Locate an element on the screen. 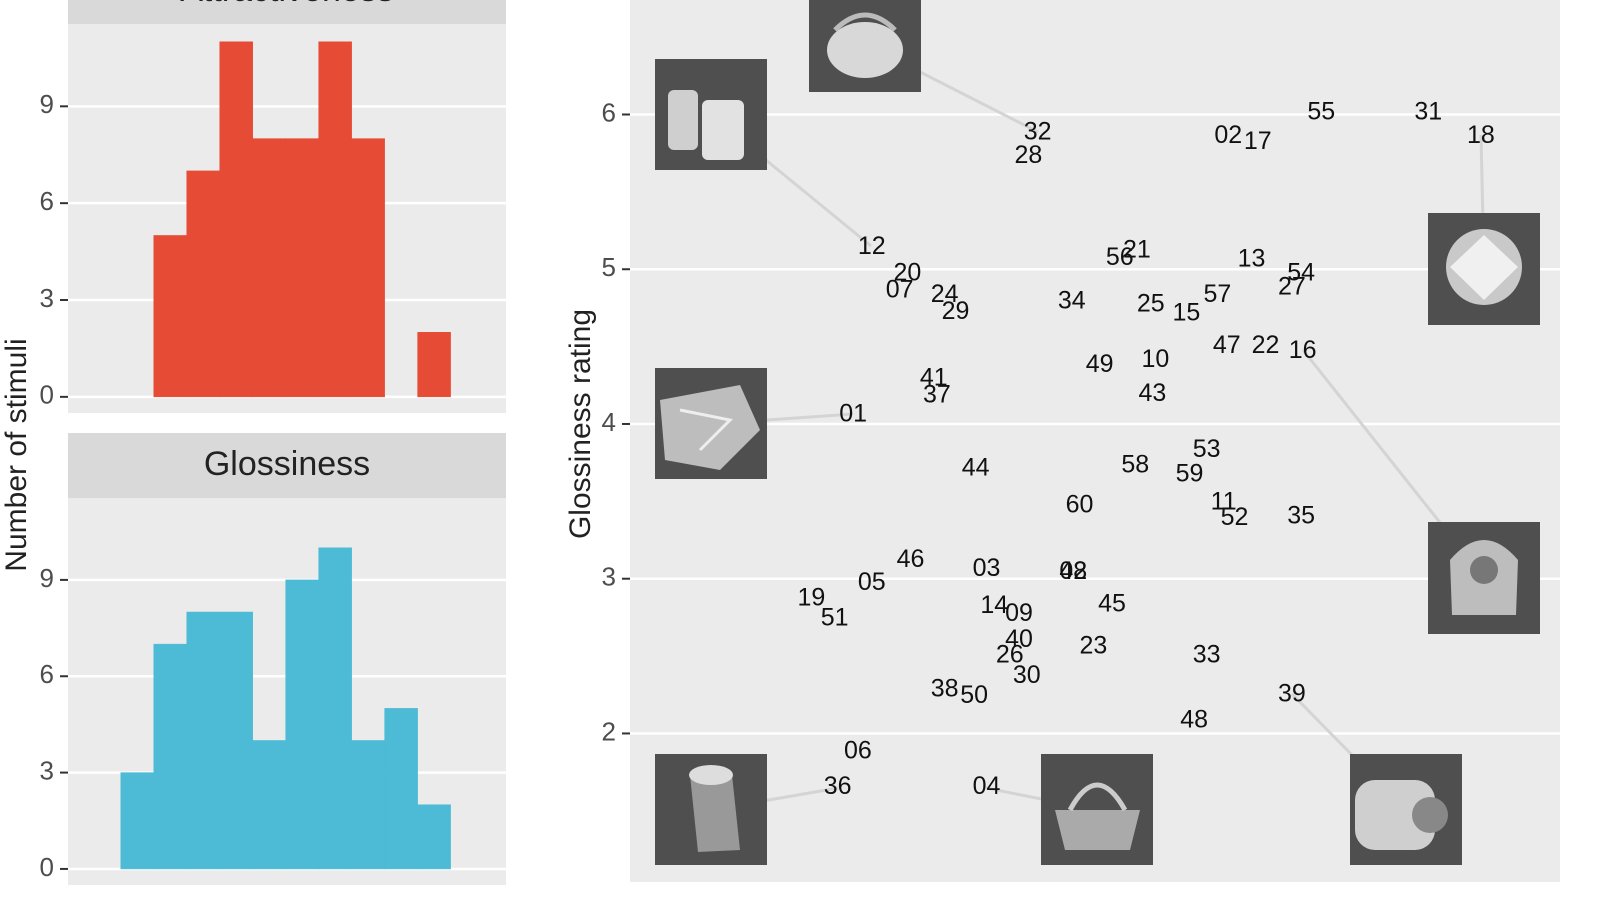 This screenshot has width=1600, height=900. point-label: 22 is located at coordinates (1266, 345).